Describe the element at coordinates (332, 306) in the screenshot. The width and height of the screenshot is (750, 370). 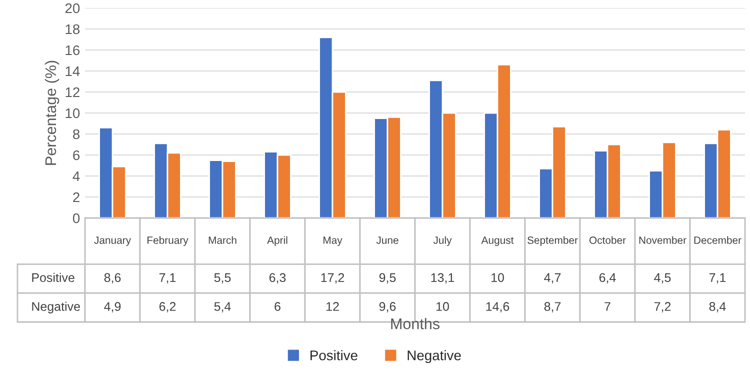
I see `data-label: 12` at that location.